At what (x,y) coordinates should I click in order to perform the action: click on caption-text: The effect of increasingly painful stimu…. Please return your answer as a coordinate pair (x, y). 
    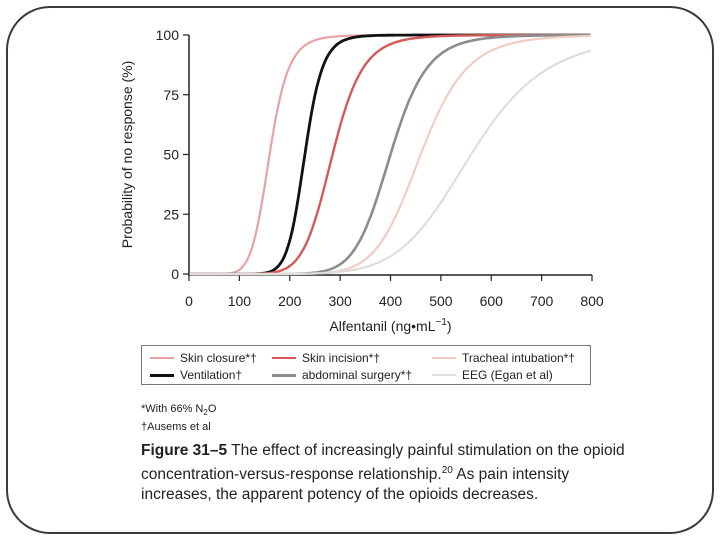
    Looking at the image, I should click on (383, 463).